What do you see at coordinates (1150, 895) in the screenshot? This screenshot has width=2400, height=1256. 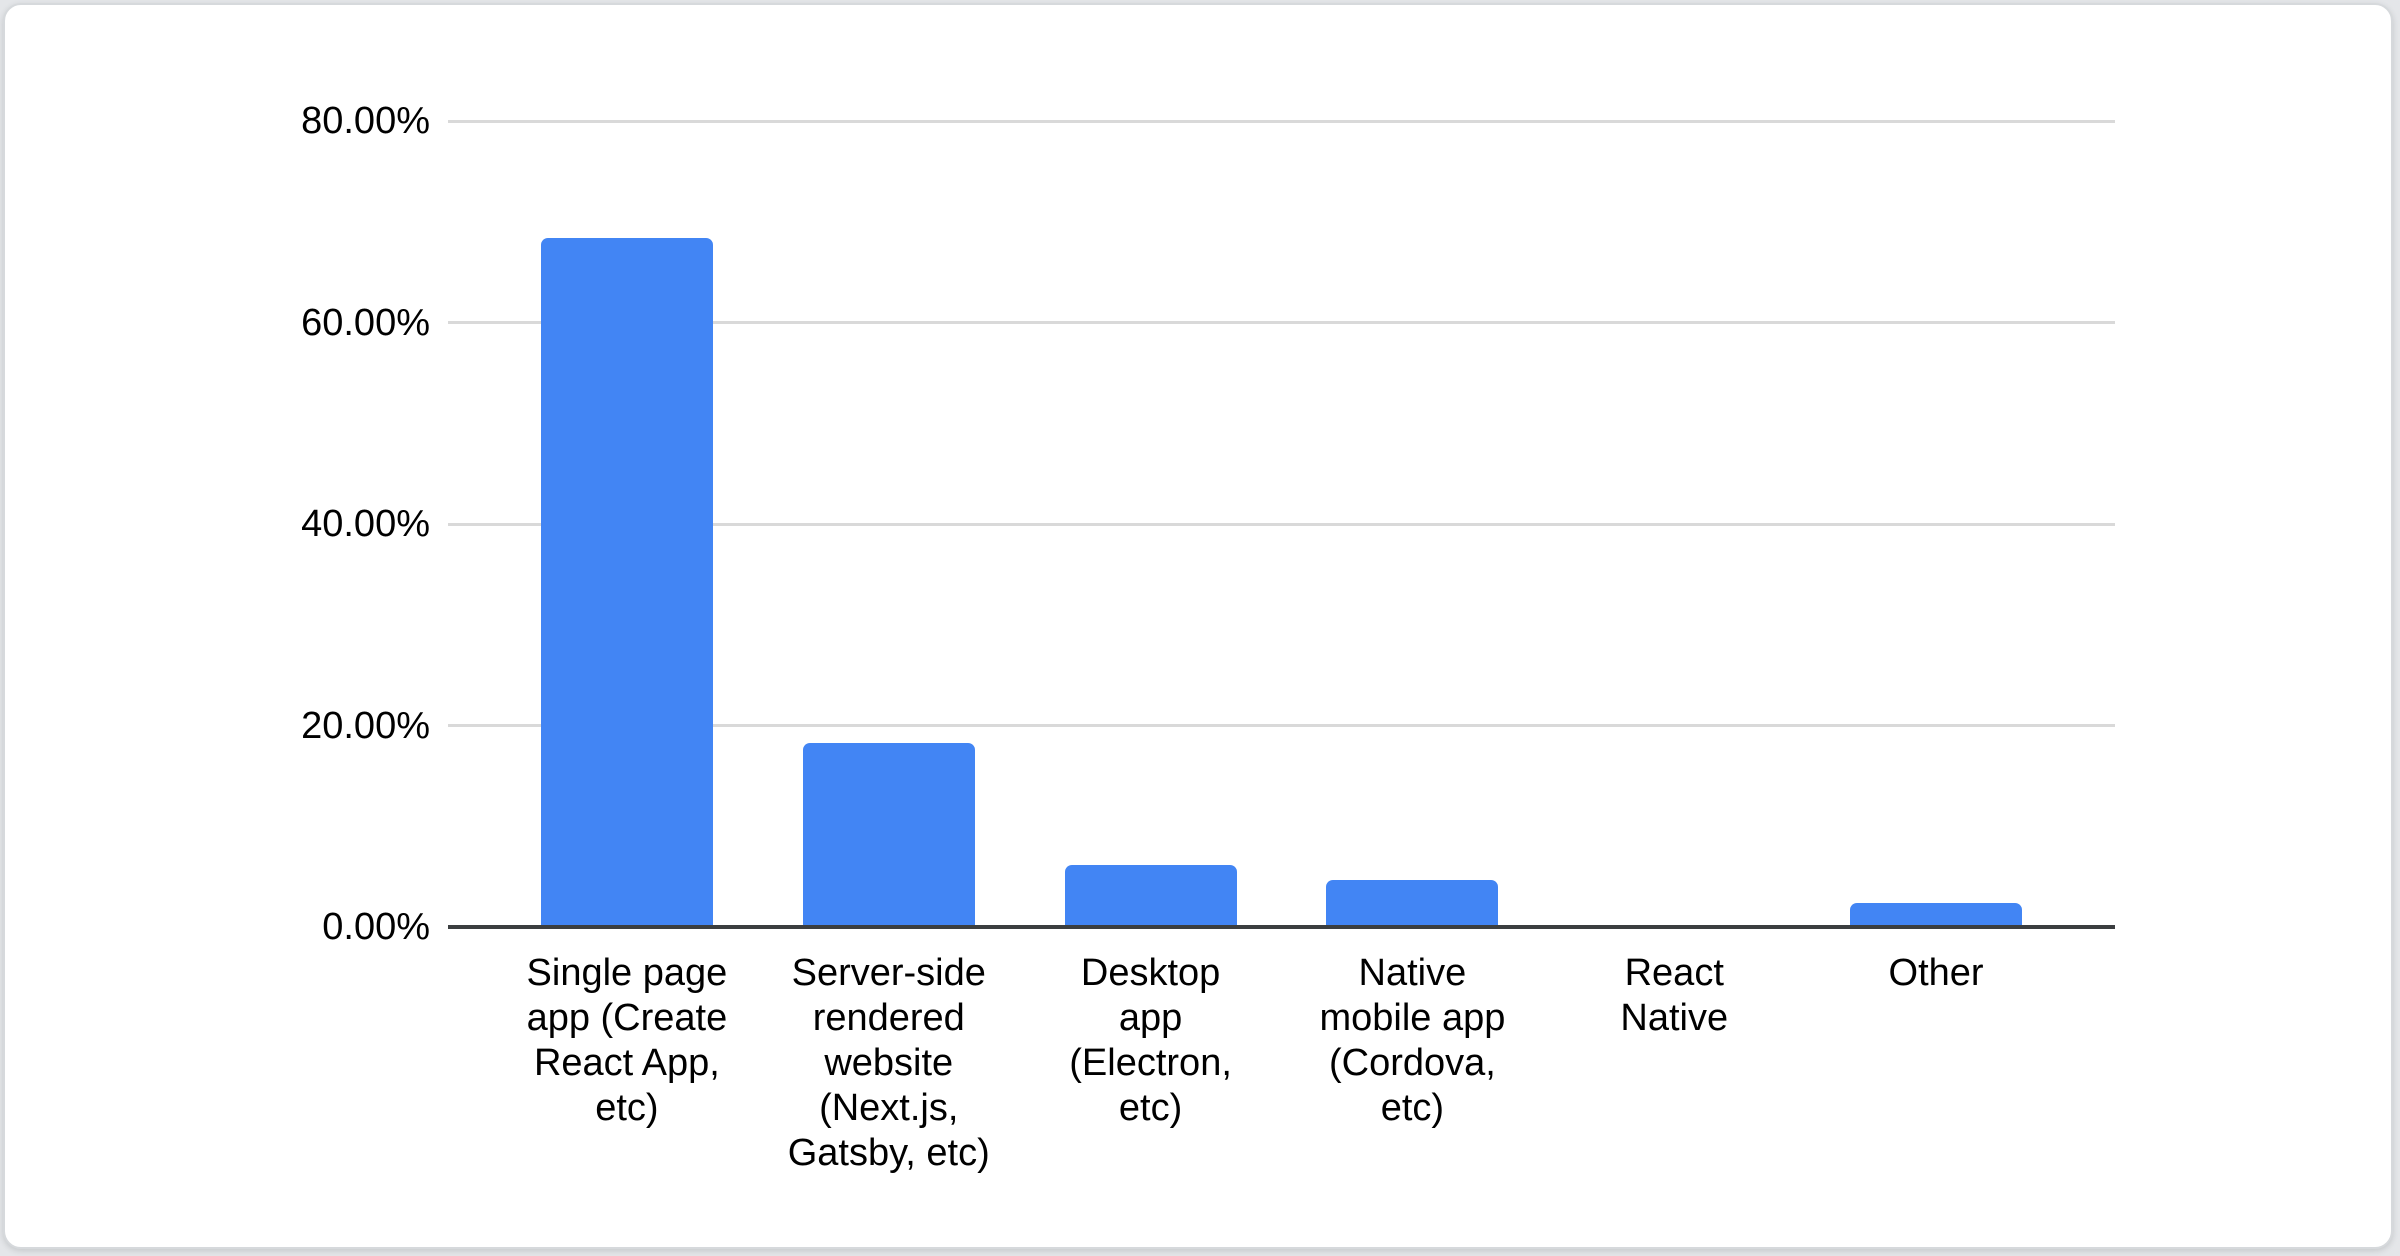 I see `bar-desktop-app-electron-etc` at bounding box center [1150, 895].